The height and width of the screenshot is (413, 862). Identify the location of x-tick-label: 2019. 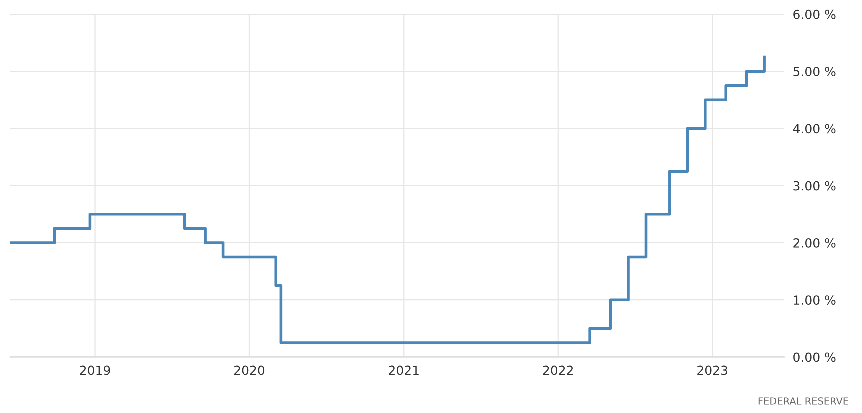
(95, 371).